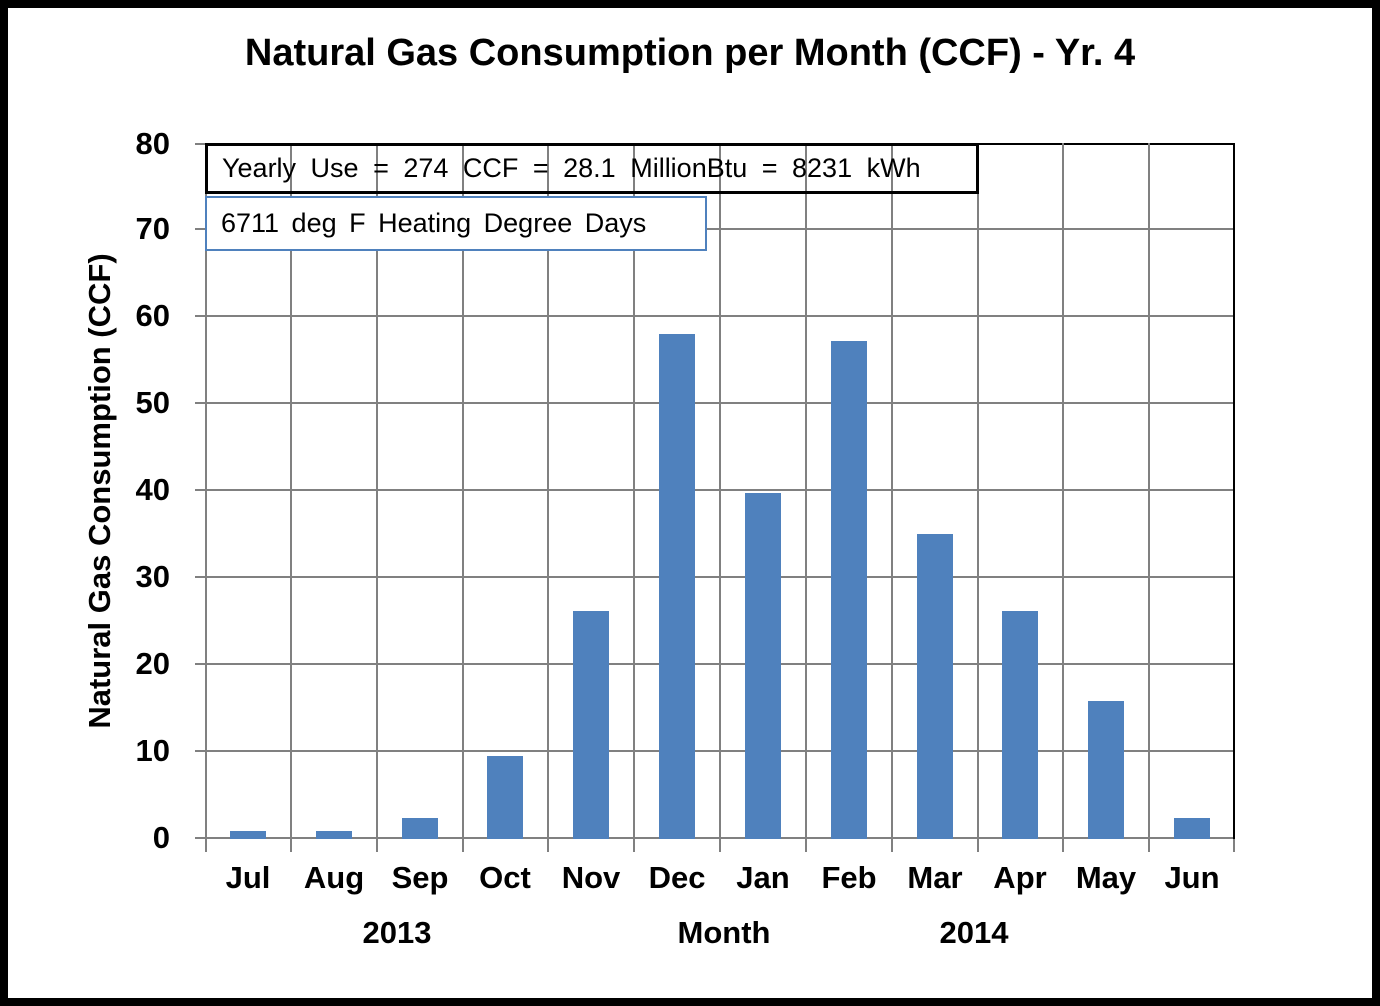 This screenshot has height=1006, width=1380. Describe the element at coordinates (152, 402) in the screenshot. I see `y-tick-label: 50` at that location.